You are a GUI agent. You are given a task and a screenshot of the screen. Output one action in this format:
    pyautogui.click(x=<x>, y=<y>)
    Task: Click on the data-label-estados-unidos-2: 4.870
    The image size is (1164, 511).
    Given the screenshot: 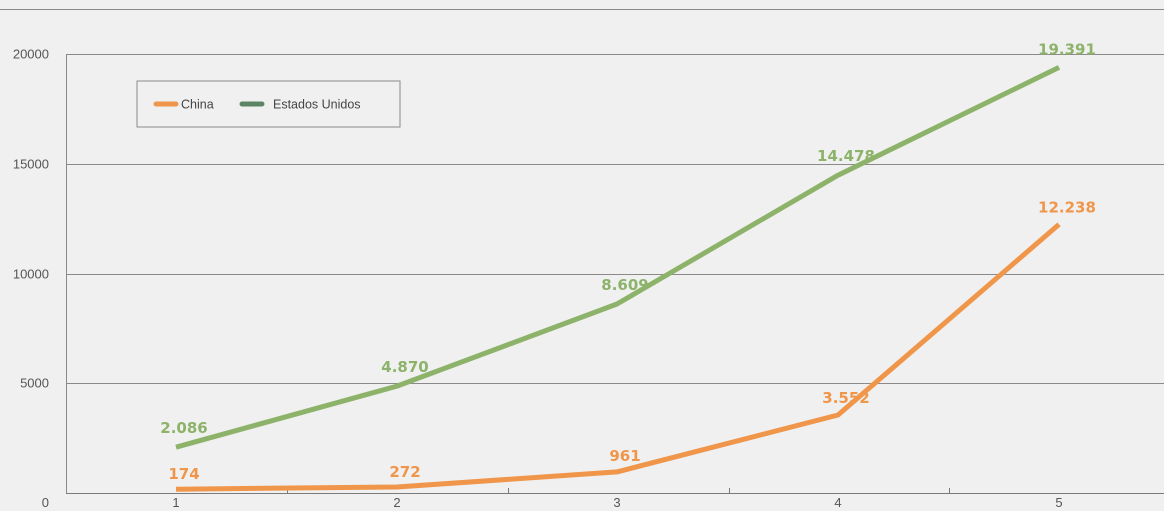 What is the action you would take?
    pyautogui.click(x=404, y=367)
    